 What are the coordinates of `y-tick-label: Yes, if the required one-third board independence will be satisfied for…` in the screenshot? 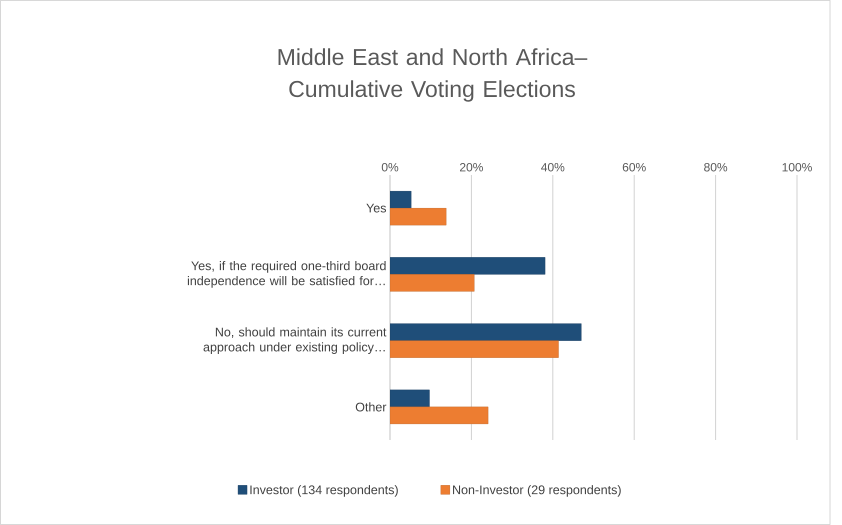 It's located at (287, 274).